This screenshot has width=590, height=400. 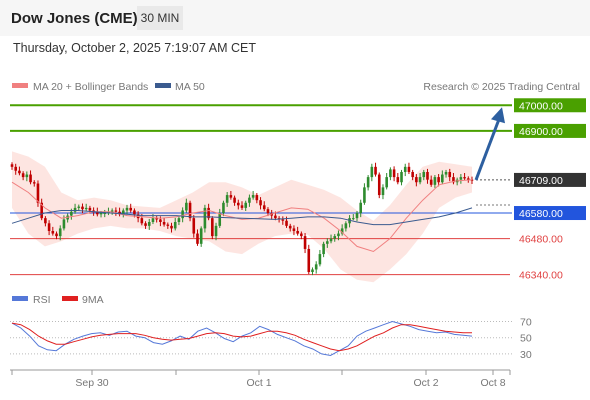 I want to click on rsi-line, so click(x=242, y=338).